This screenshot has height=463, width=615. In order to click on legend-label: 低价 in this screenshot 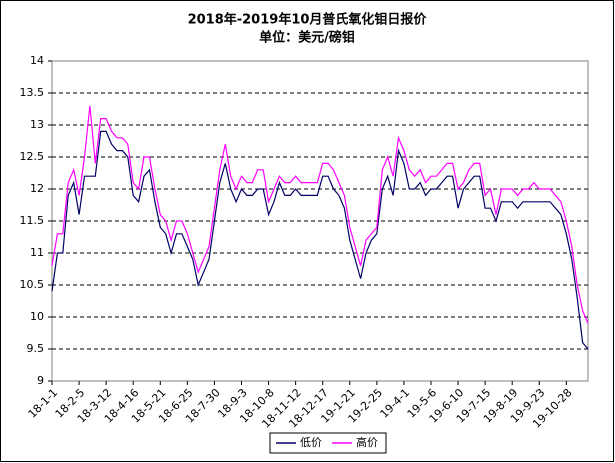, I will do `click(311, 442)`.